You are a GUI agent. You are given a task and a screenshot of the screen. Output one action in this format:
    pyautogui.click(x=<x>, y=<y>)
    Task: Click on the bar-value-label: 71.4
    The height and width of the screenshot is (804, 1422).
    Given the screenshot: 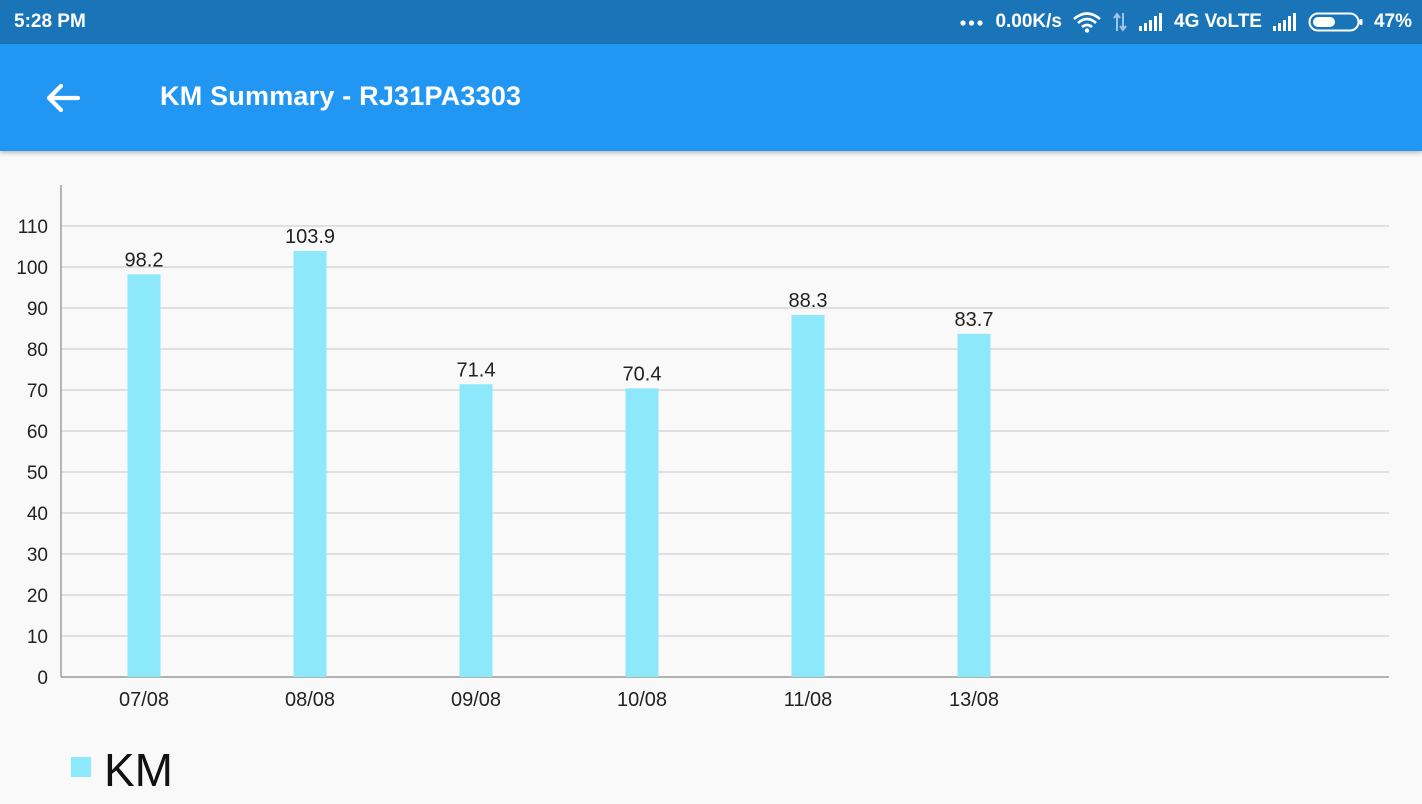 What is the action you would take?
    pyautogui.click(x=476, y=370)
    